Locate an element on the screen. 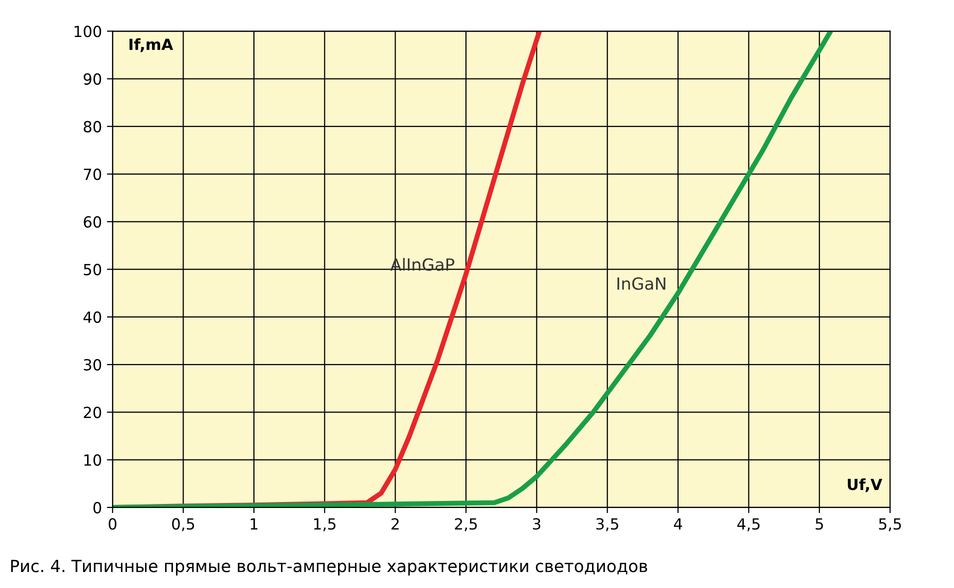 The height and width of the screenshot is (588, 954). x-tick-label: 5 is located at coordinates (819, 524).